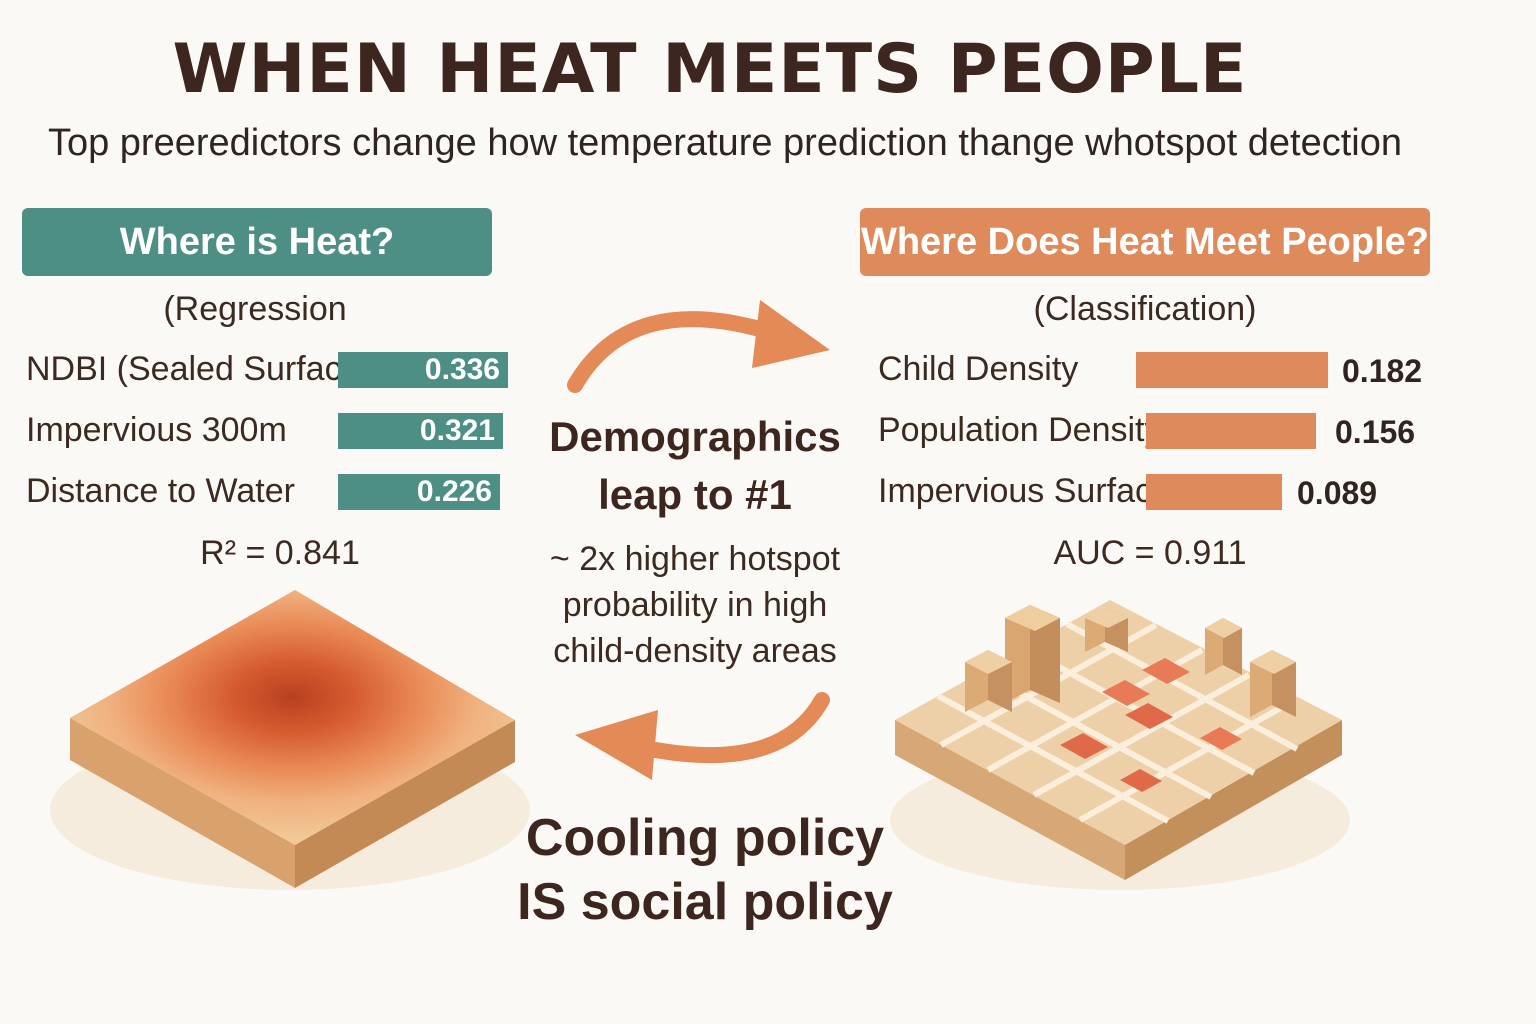  Describe the element at coordinates (1145, 309) in the screenshot. I see `right-model-type: (Classification)` at that location.